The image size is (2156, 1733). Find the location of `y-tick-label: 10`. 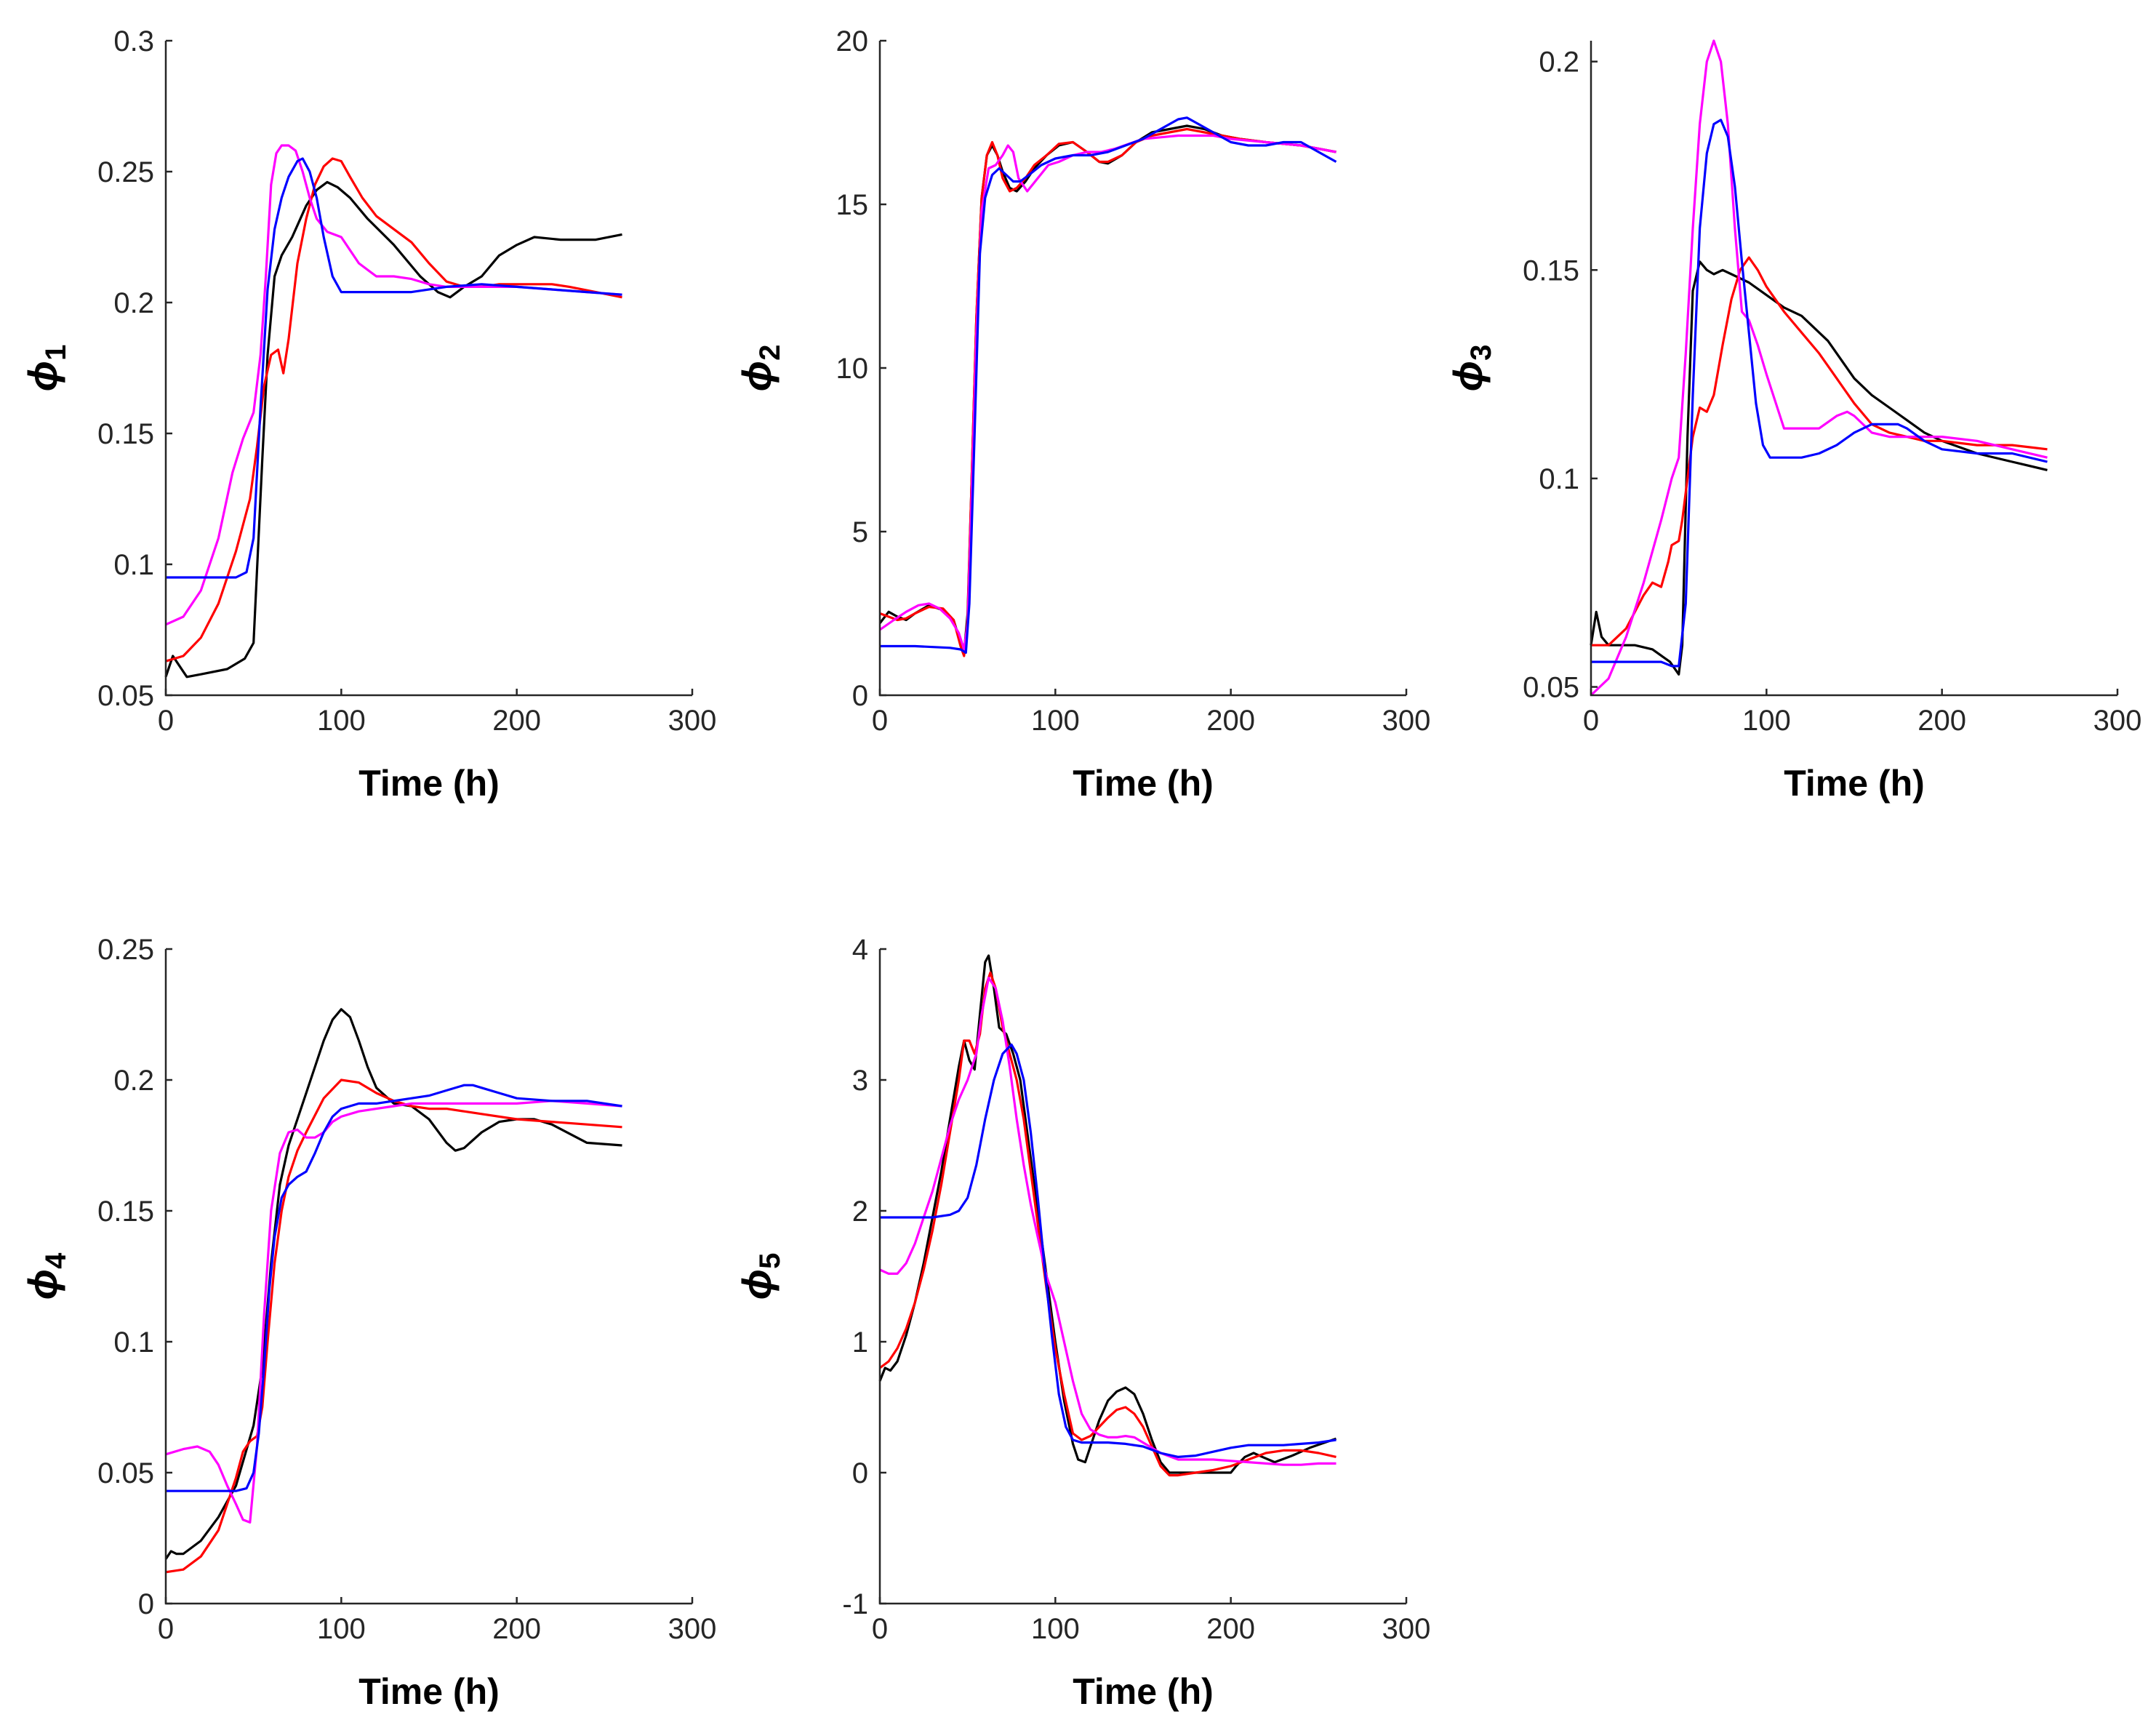

y-tick-label: 10 is located at coordinates (852, 369).